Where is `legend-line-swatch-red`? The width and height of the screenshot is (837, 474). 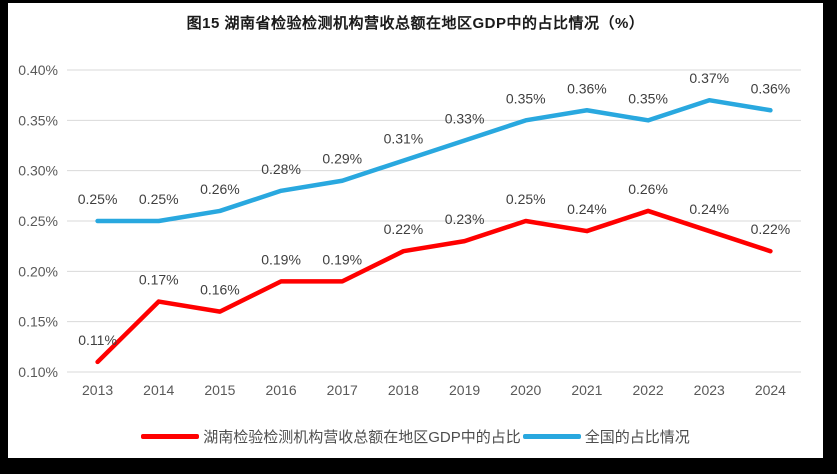 legend-line-swatch-red is located at coordinates (170, 436).